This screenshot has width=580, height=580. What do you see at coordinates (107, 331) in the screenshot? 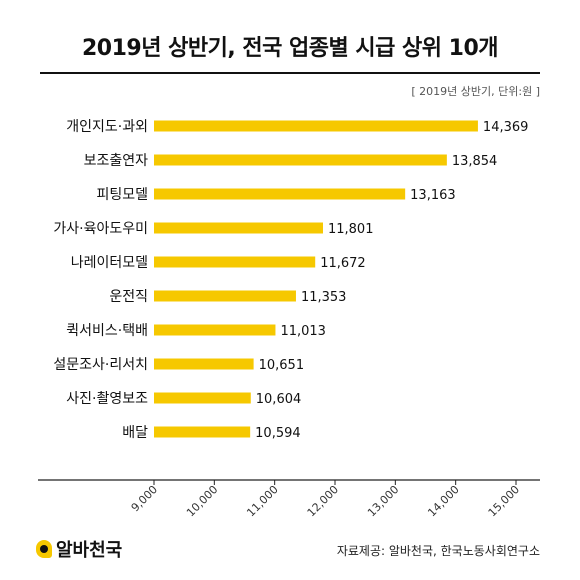
I see `category-label: 퀵서비스·택배` at bounding box center [107, 331].